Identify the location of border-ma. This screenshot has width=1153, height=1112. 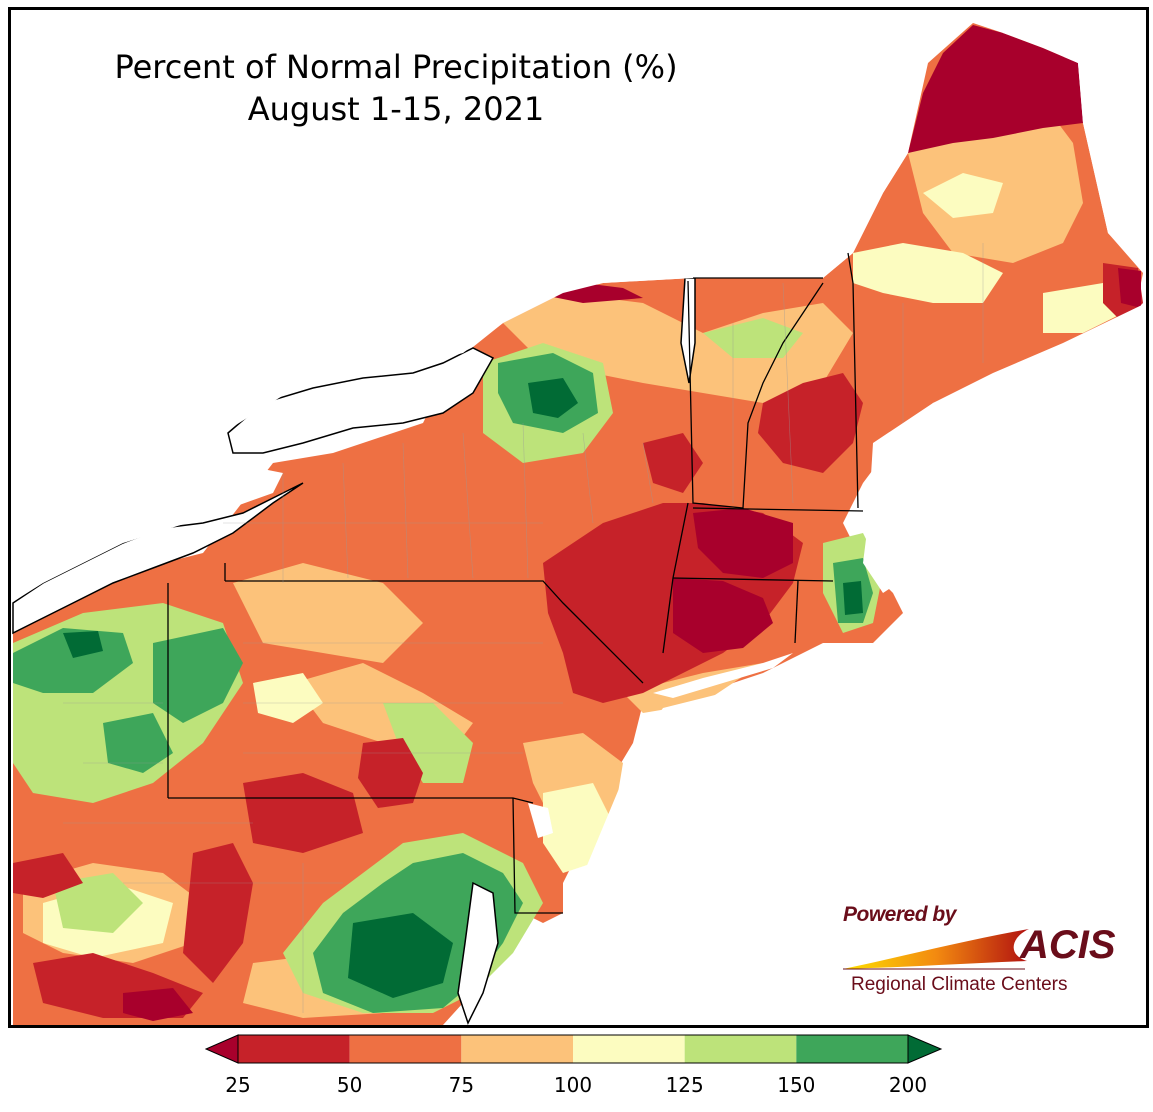
(768, 544).